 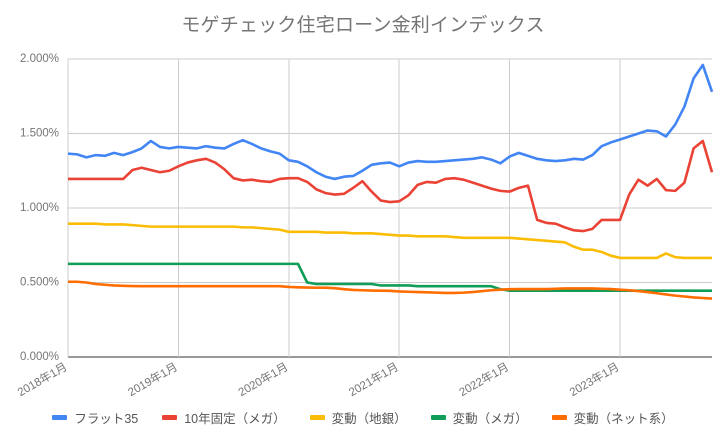 What do you see at coordinates (483, 379) in the screenshot?
I see `x-axis-tick-label: 2022年1月` at bounding box center [483, 379].